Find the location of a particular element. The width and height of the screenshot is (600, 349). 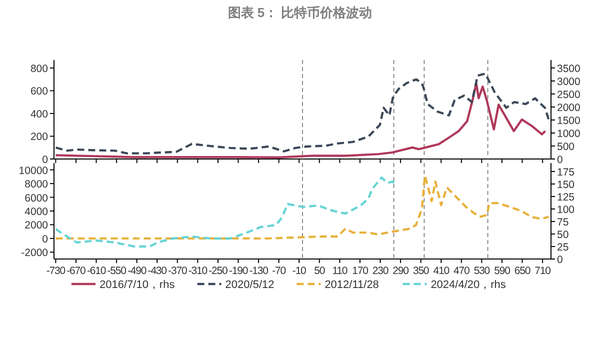

x-tick-label: -10 is located at coordinates (299, 271).